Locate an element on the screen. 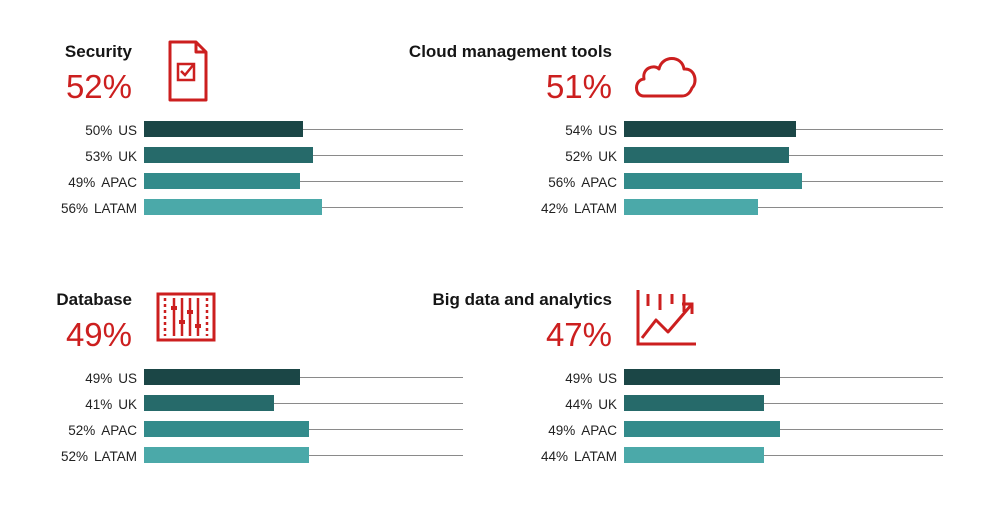  chart-total: 51% is located at coordinates (578, 86).